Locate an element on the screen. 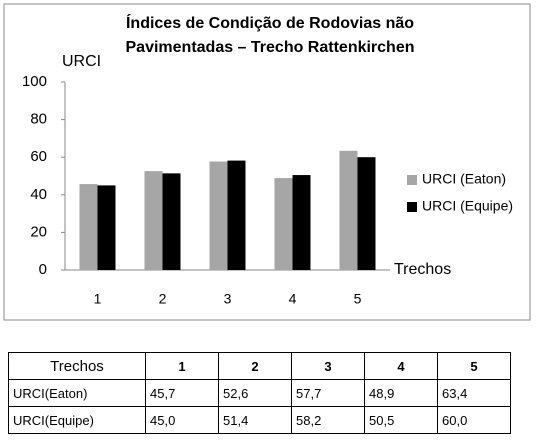  table-cell: 57,7 is located at coordinates (328, 393).